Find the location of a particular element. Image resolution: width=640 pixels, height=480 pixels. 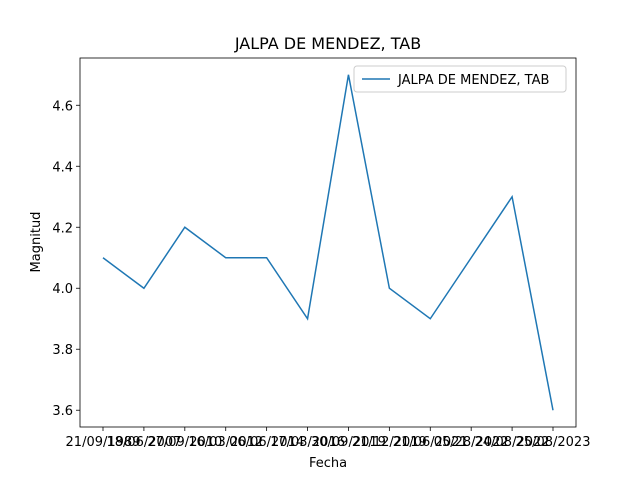

x-tick-label: 30/09/2019 is located at coordinates (348, 442).